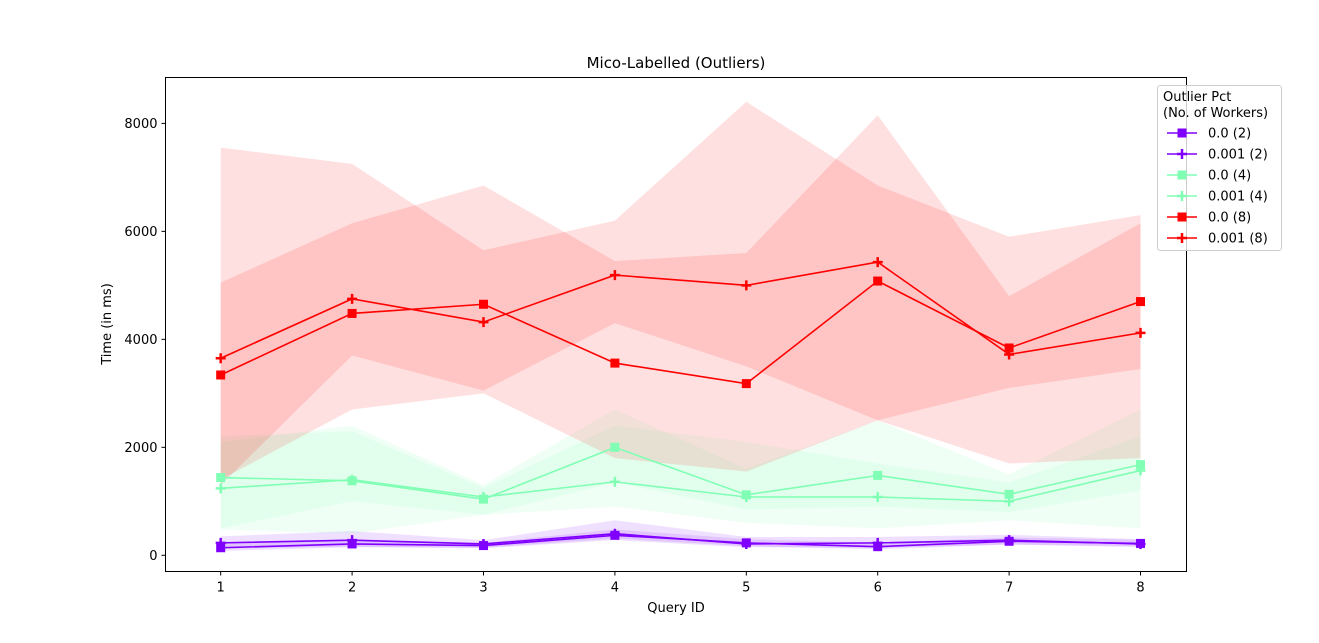  I want to click on x-tick-label: 3, so click(483, 588).